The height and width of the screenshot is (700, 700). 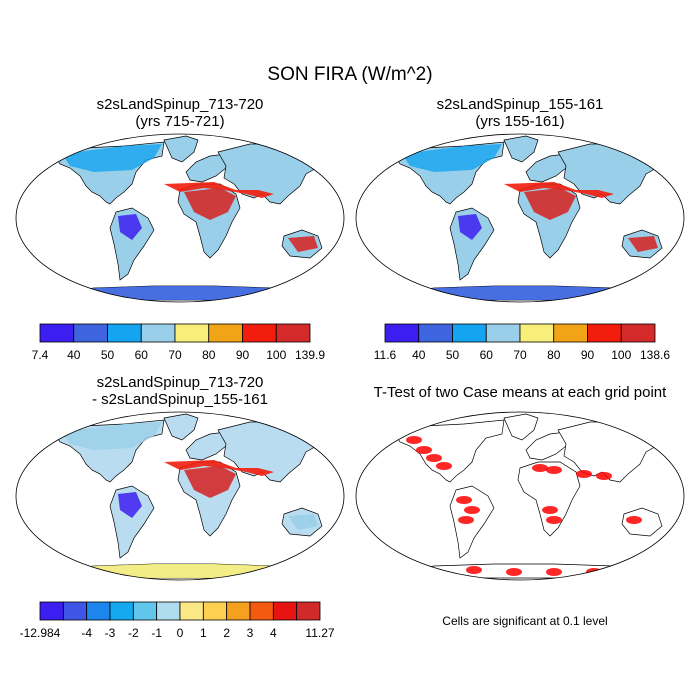 I want to click on colorbar-panel-2: 11.6 40 50 60 70 80 90 100 138.6, so click(x=522, y=342).